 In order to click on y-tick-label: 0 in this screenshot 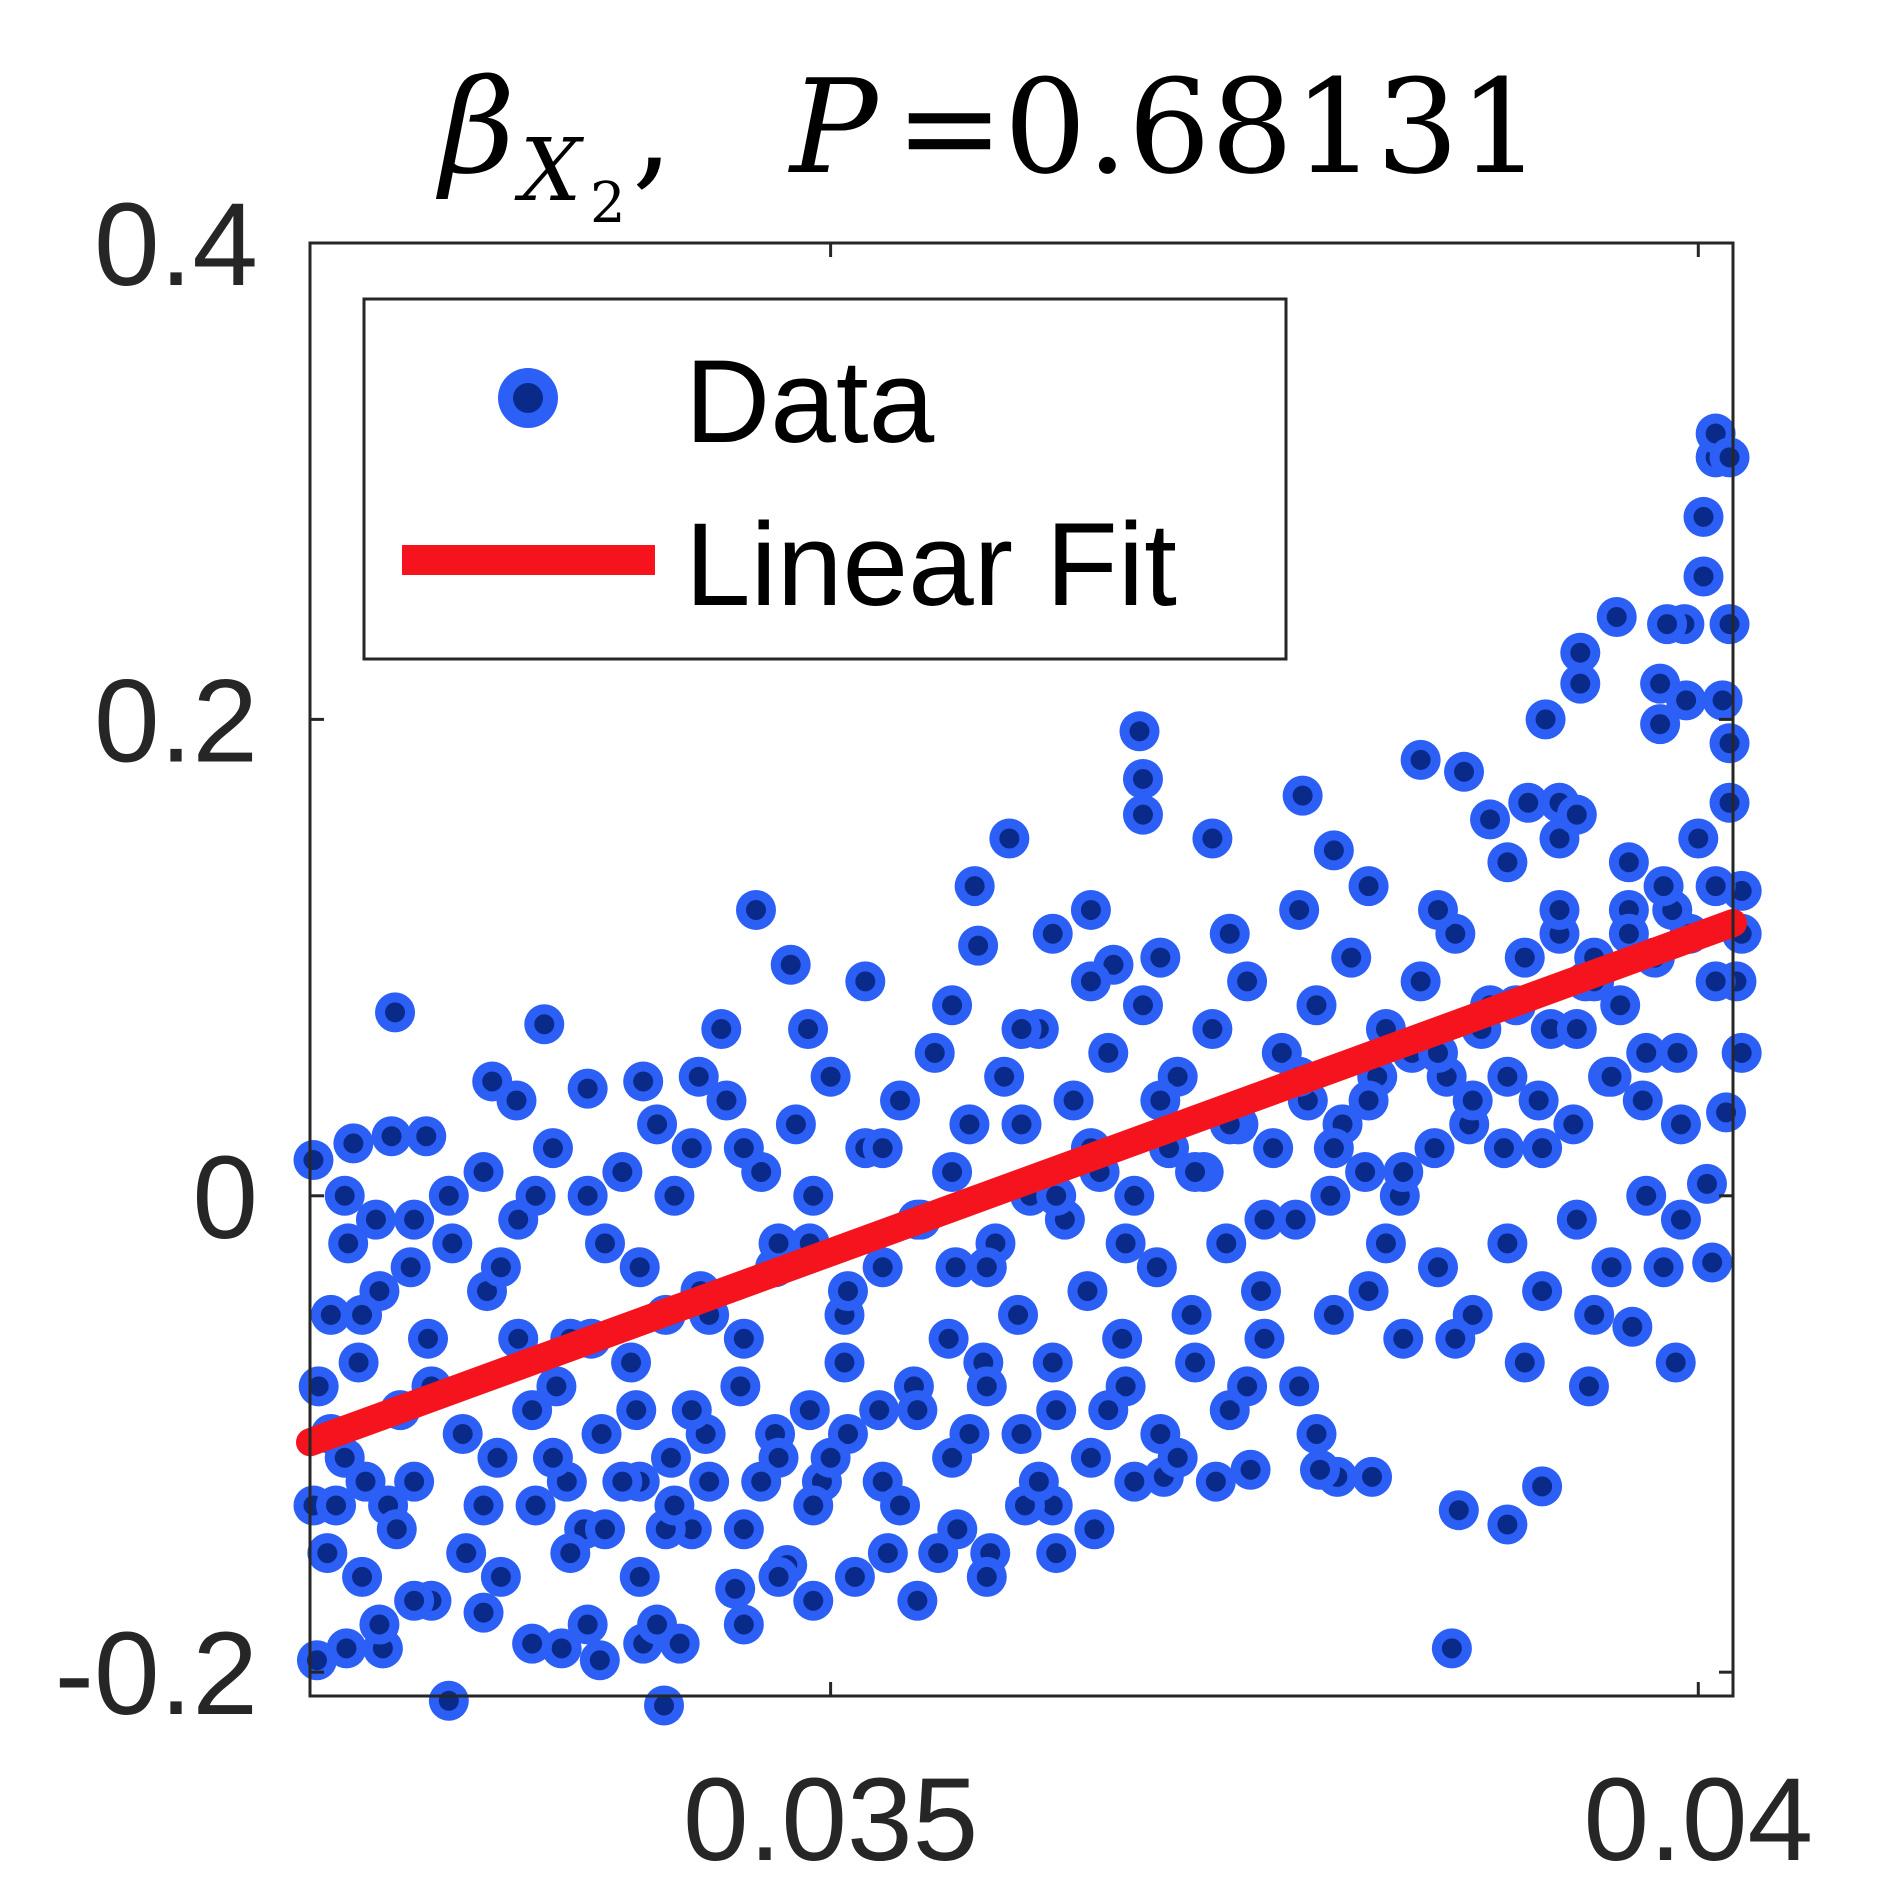, I will do `click(225, 1198)`.